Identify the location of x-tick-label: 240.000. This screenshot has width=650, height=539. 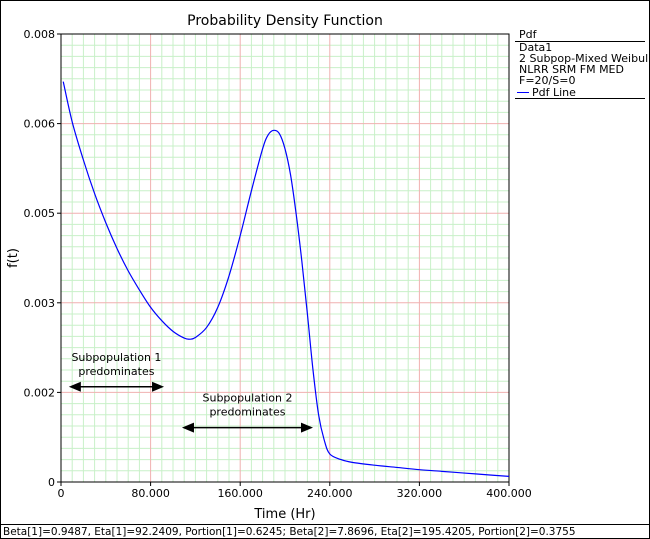
(330, 493).